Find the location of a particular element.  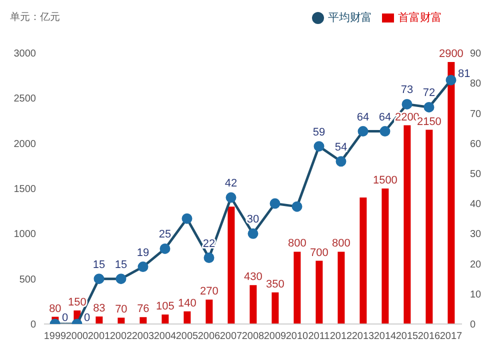

x-tick-label: 2002 is located at coordinates (121, 336).